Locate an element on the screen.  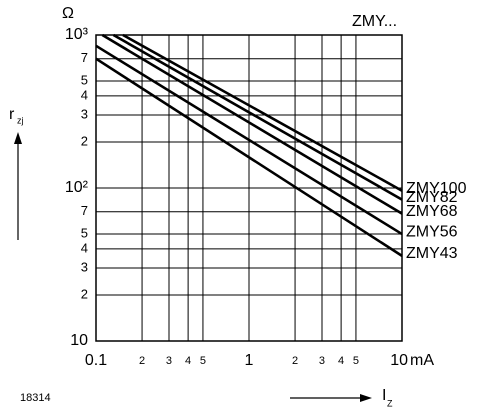
y-label: r is located at coordinates (12, 114).